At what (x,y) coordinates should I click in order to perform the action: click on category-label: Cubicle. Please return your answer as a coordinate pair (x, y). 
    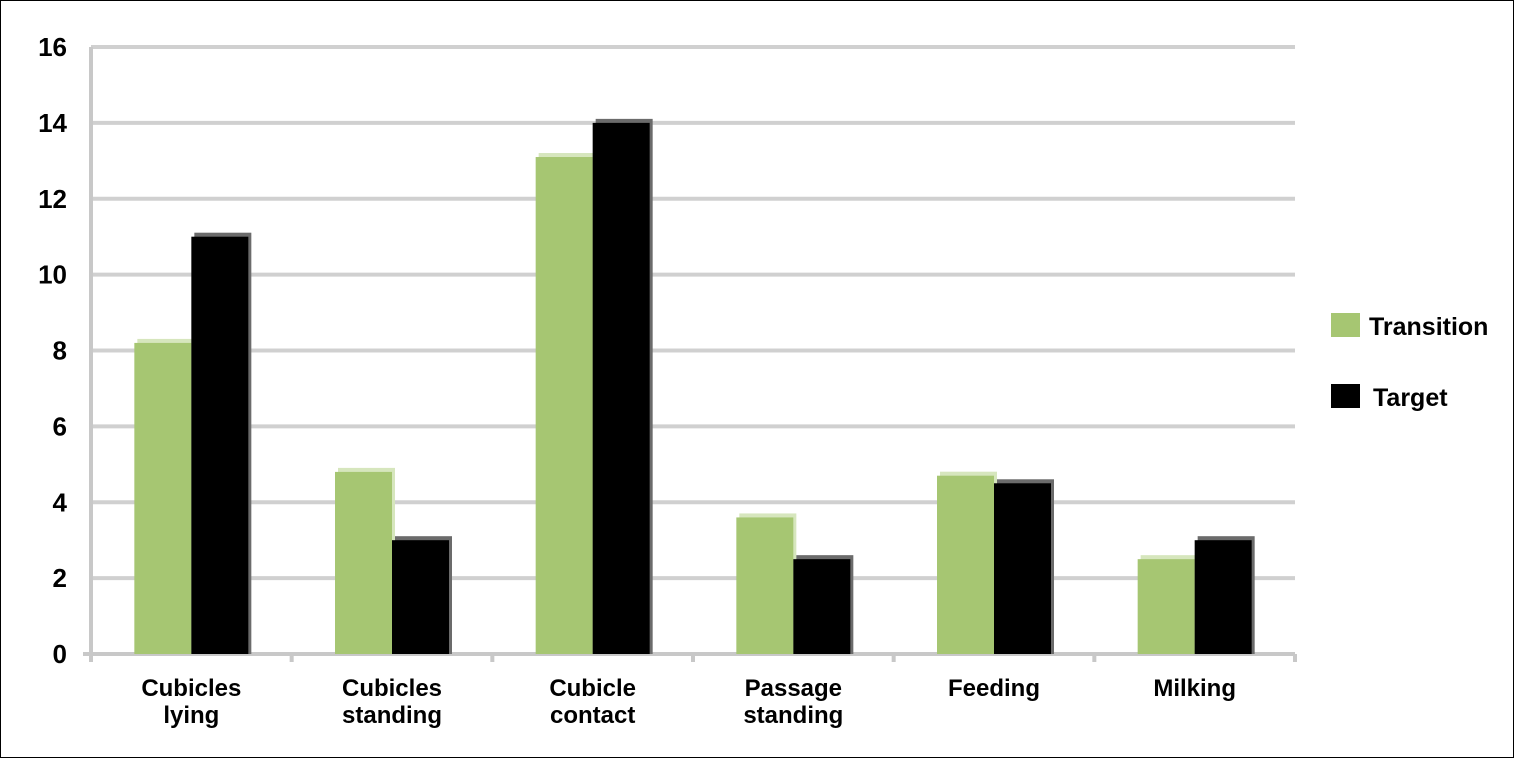
    Looking at the image, I should click on (592, 688).